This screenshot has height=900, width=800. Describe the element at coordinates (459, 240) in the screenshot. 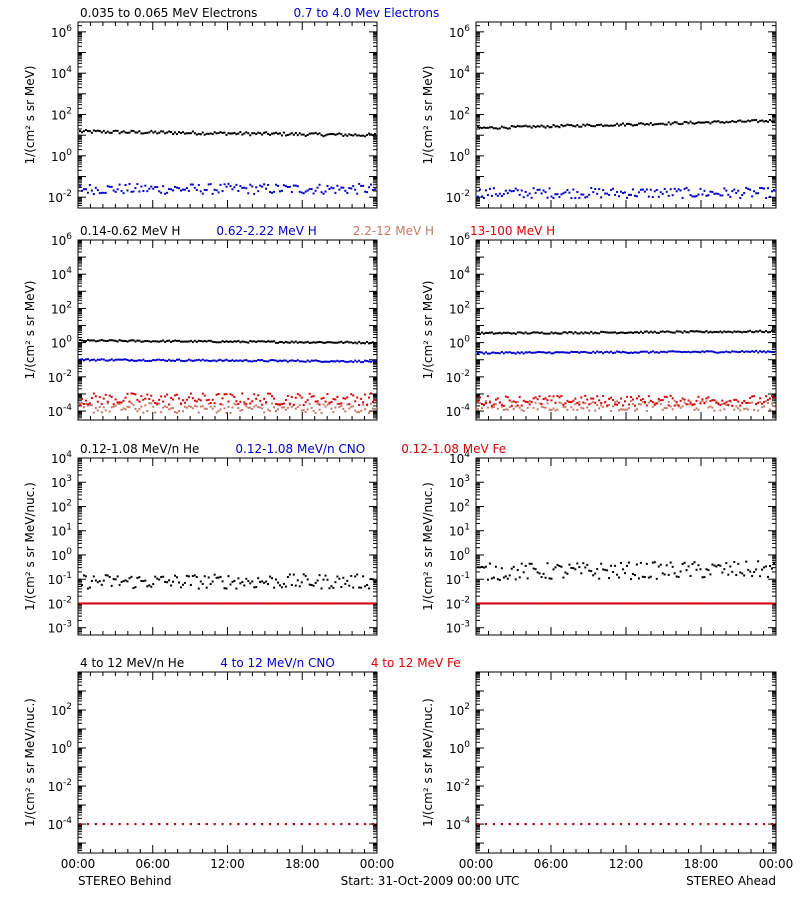

I see `y-tick-label: 106` at that location.